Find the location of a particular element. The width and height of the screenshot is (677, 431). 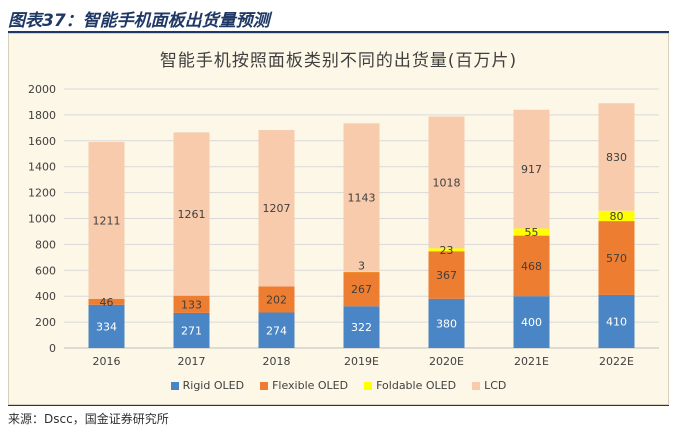

data-label: 271 is located at coordinates (191, 330).